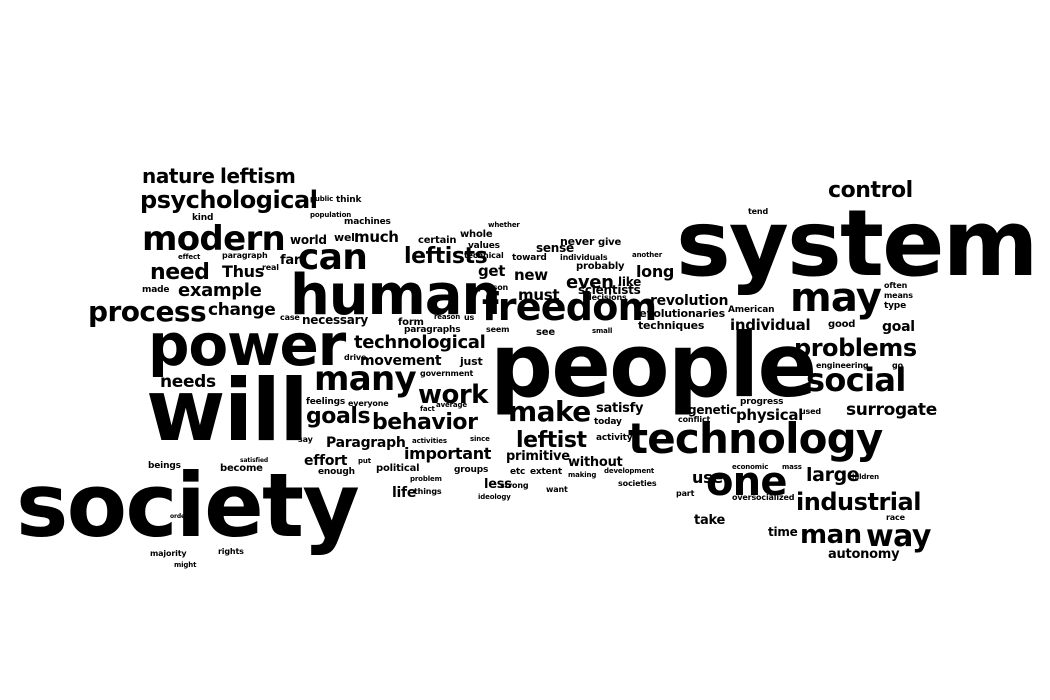 This screenshot has width=1050, height=700. I want to click on word-person: person, so click(493, 287).